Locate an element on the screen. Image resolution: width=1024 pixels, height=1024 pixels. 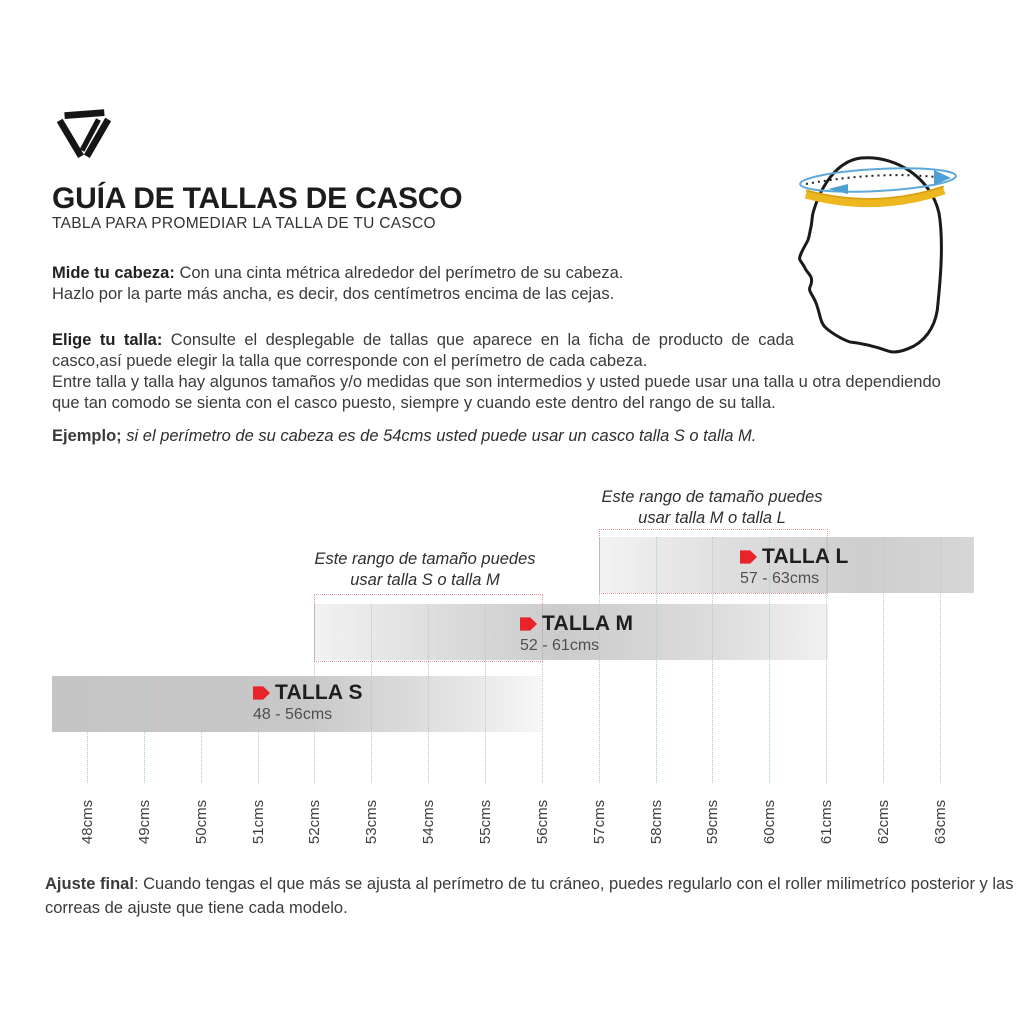
annotation-s-m-line2: usar talla S o talla M is located at coordinates (425, 580).